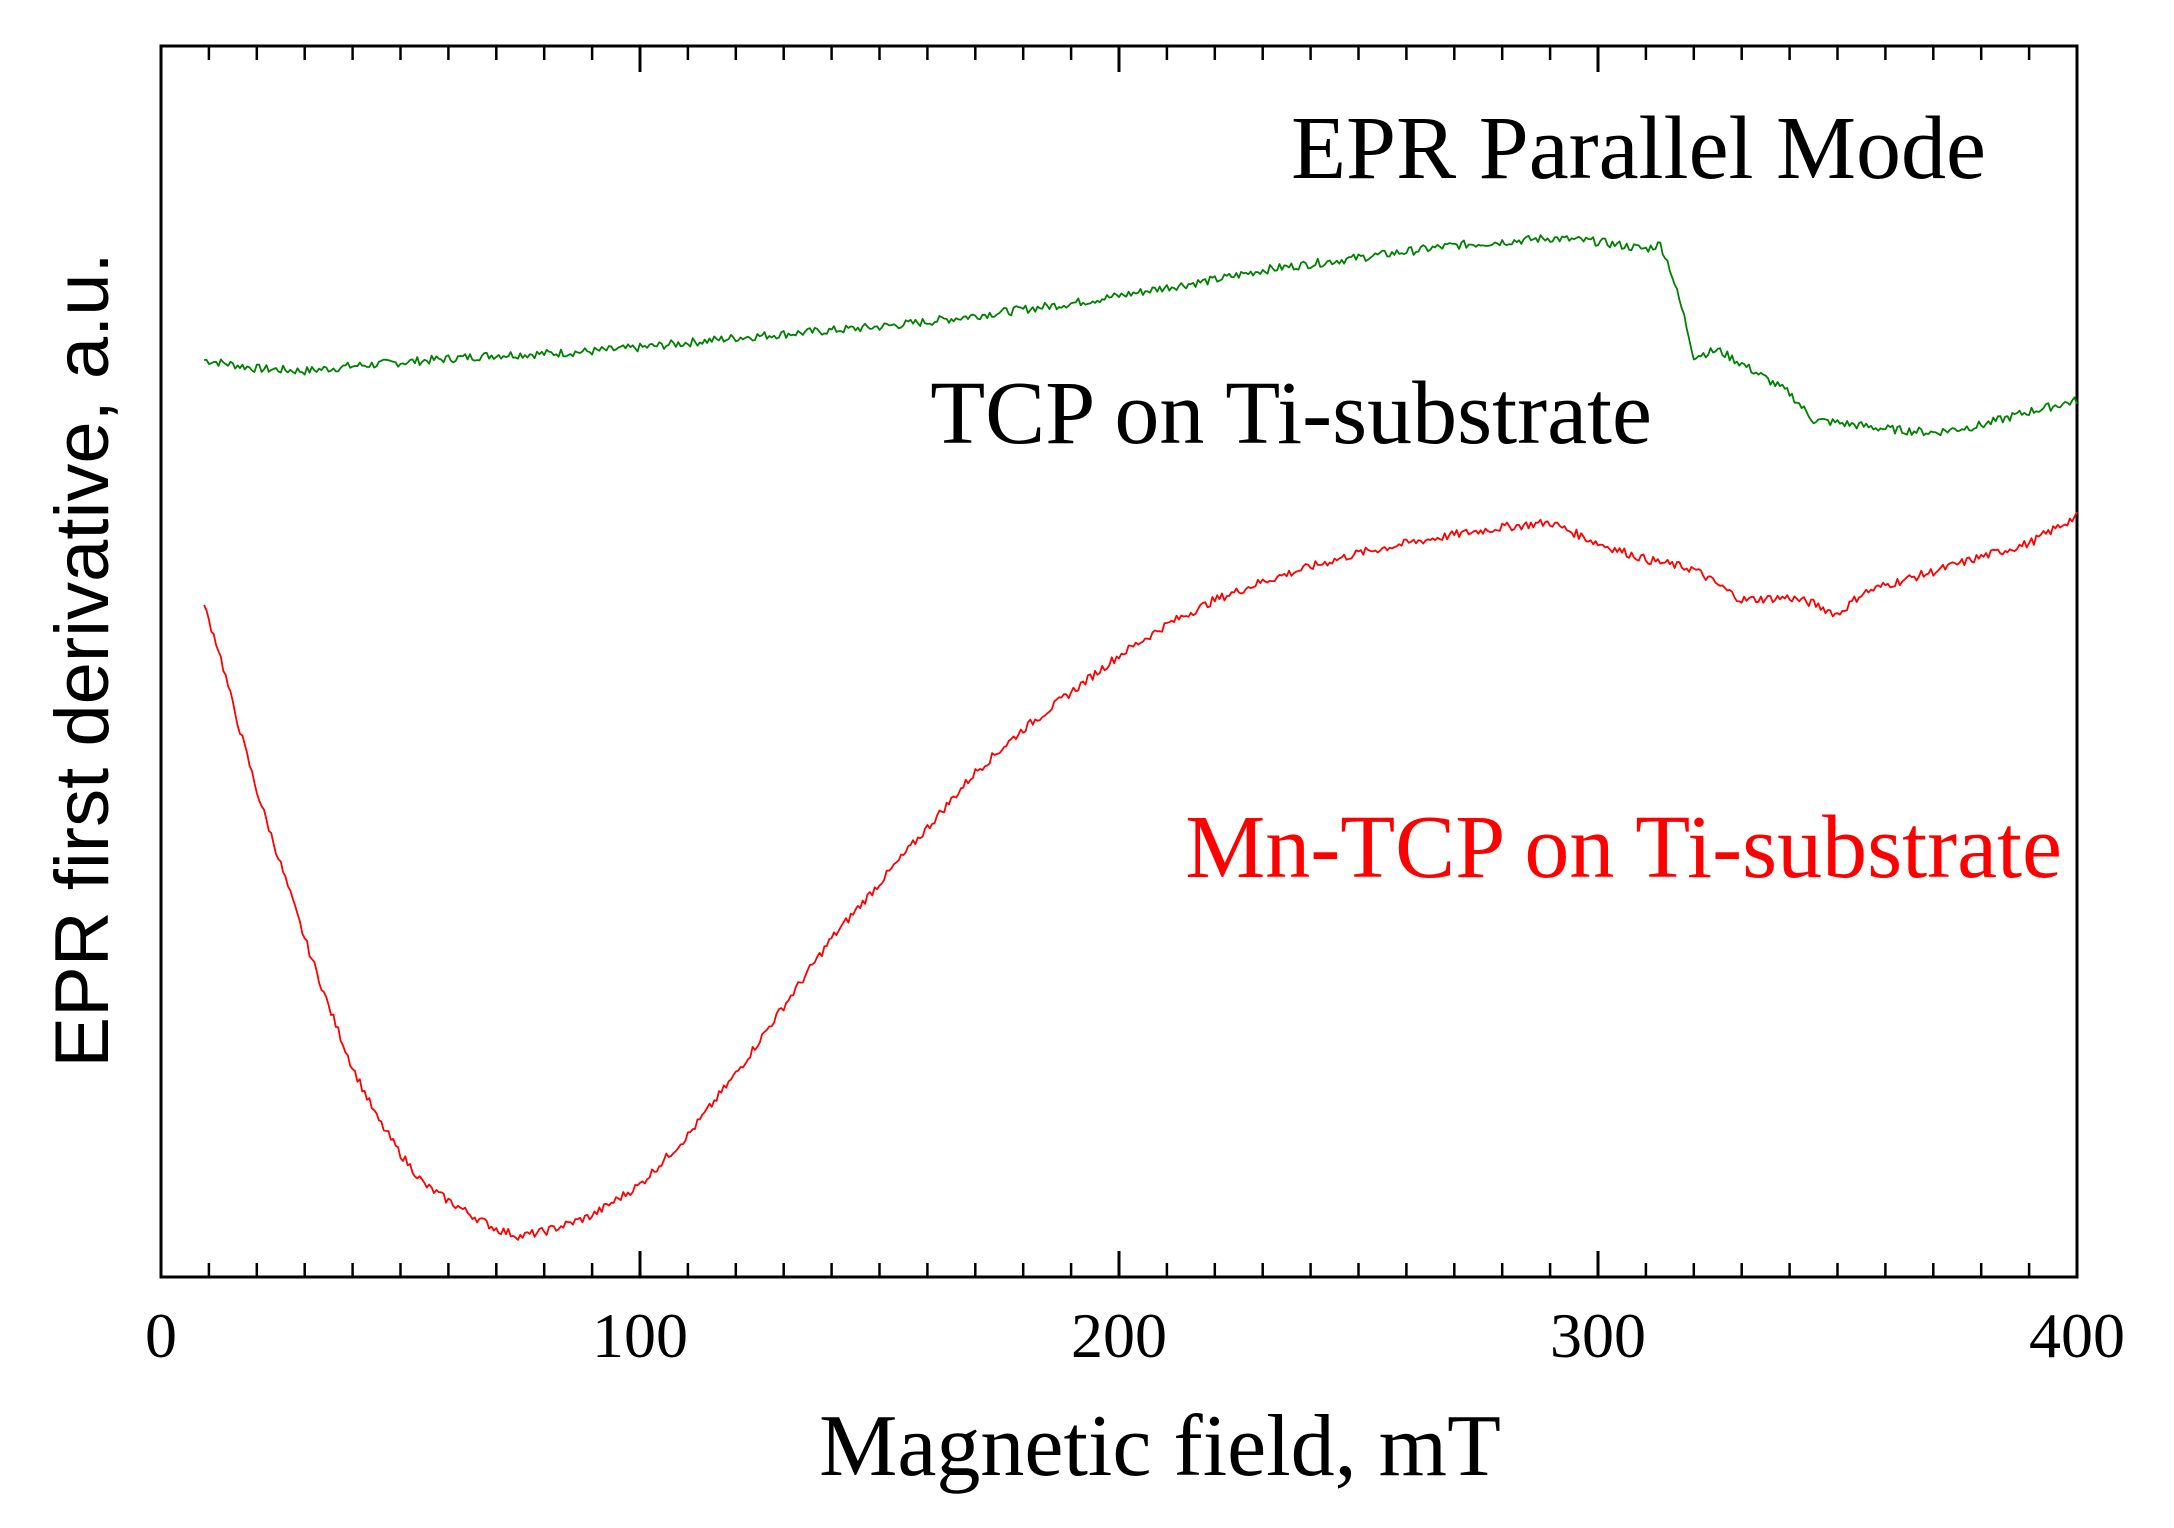 The width and height of the screenshot is (2174, 1528). Describe the element at coordinates (1141, 335) in the screenshot. I see `series-line-tcp` at that location.